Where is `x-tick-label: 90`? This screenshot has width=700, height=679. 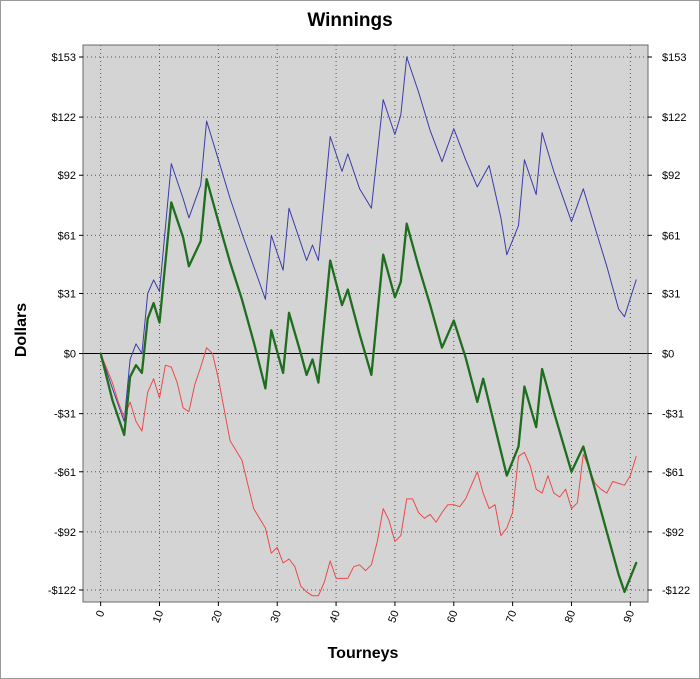 x-tick-label: 90 is located at coordinates (629, 617).